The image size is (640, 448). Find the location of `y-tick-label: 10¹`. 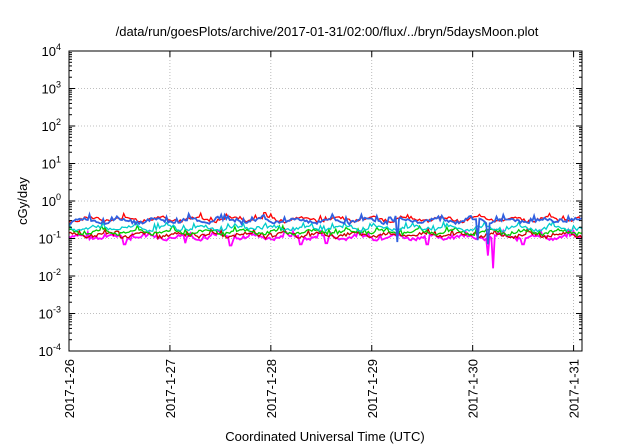

y-tick-label: 10¹ is located at coordinates (51, 163).